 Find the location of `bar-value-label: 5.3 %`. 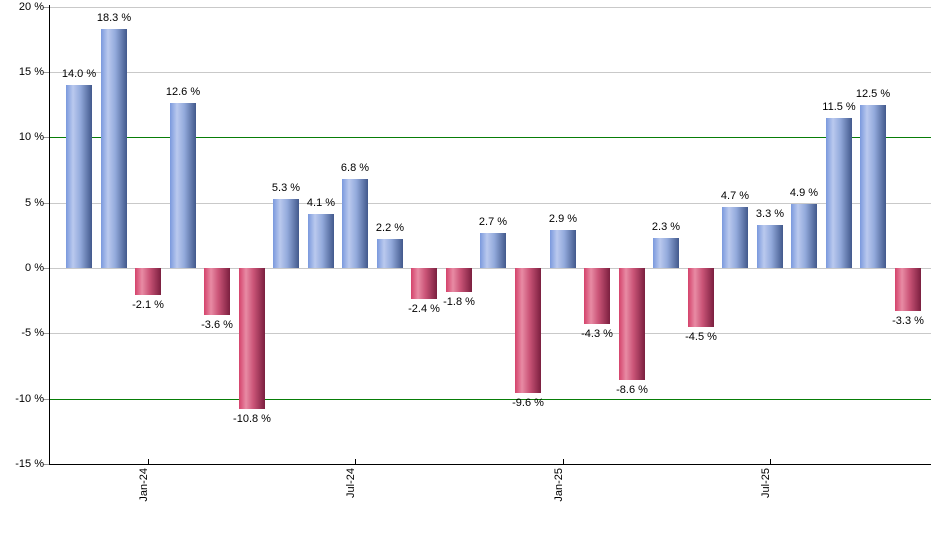

bar-value-label: 5.3 % is located at coordinates (286, 188).